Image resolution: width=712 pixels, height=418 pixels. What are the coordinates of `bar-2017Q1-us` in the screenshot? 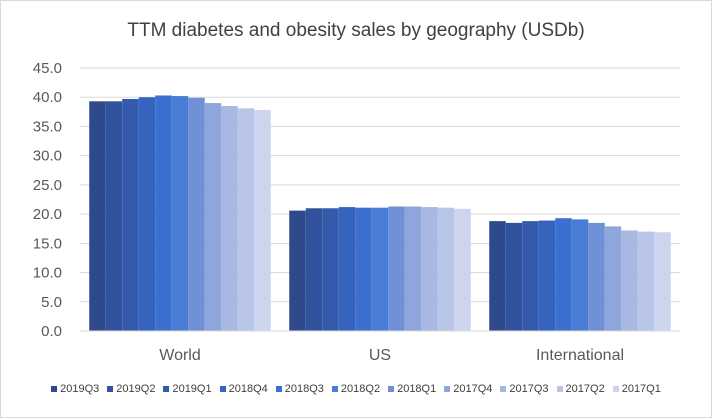 It's located at (462, 269).